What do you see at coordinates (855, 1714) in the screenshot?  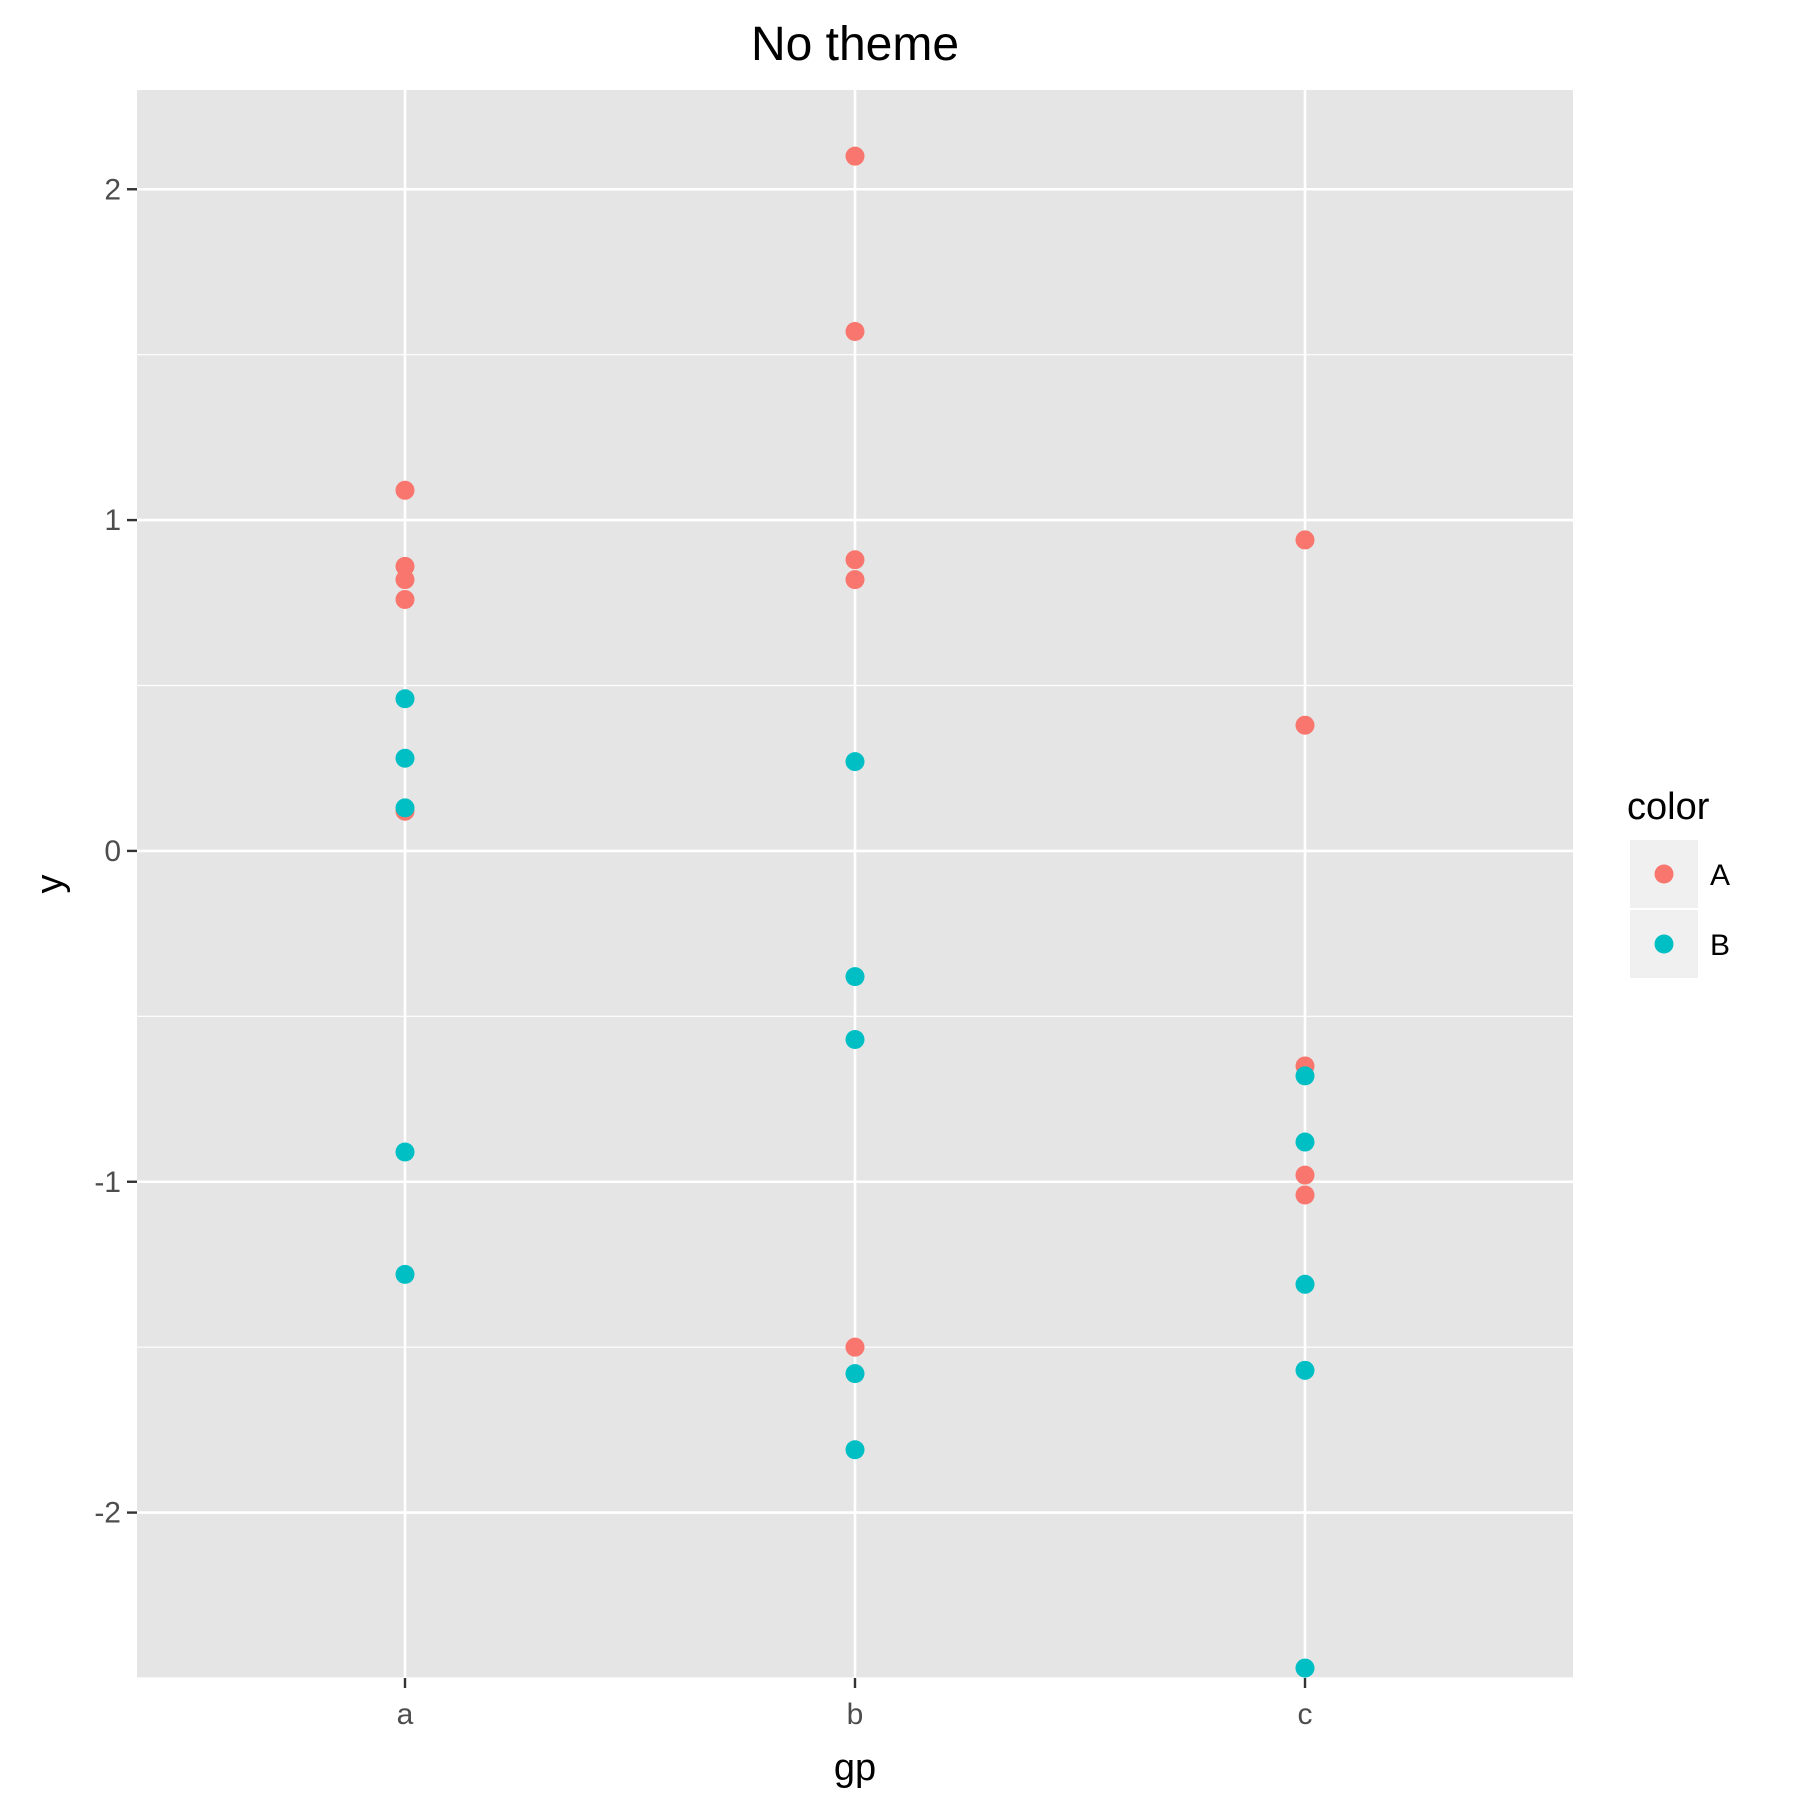 I see `x-tick-label: b` at bounding box center [855, 1714].